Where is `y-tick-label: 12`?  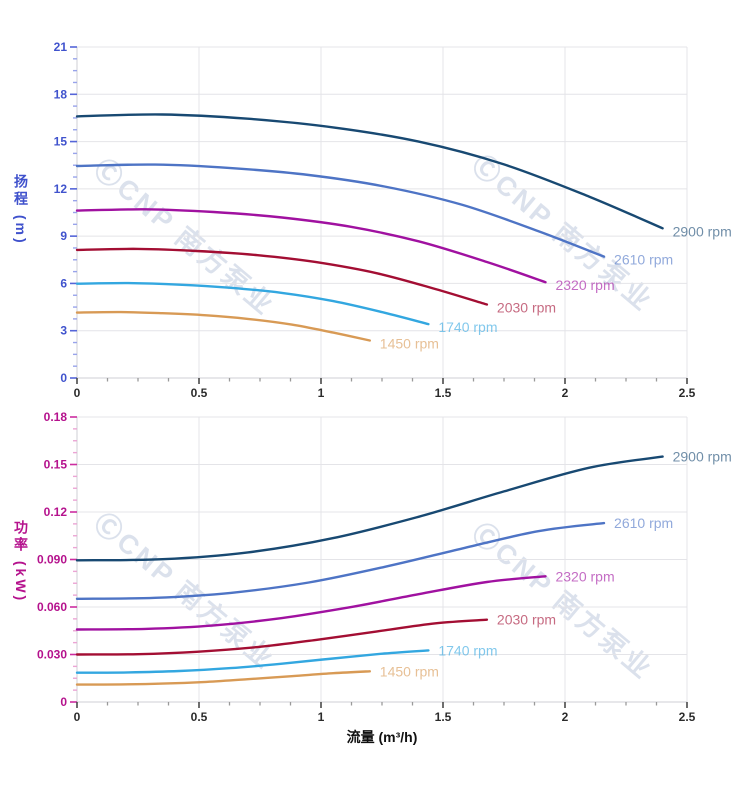
y-tick-label: 12 is located at coordinates (61, 189).